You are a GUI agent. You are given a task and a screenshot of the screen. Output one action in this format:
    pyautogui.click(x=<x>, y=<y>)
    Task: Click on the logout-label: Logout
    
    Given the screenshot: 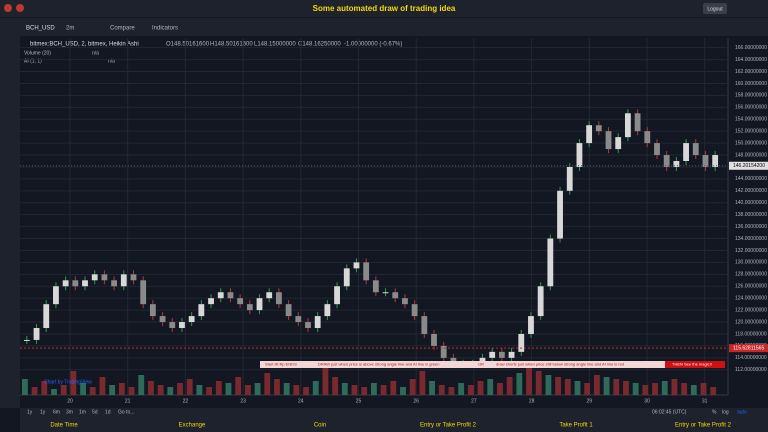 What is the action you would take?
    pyautogui.click(x=715, y=9)
    